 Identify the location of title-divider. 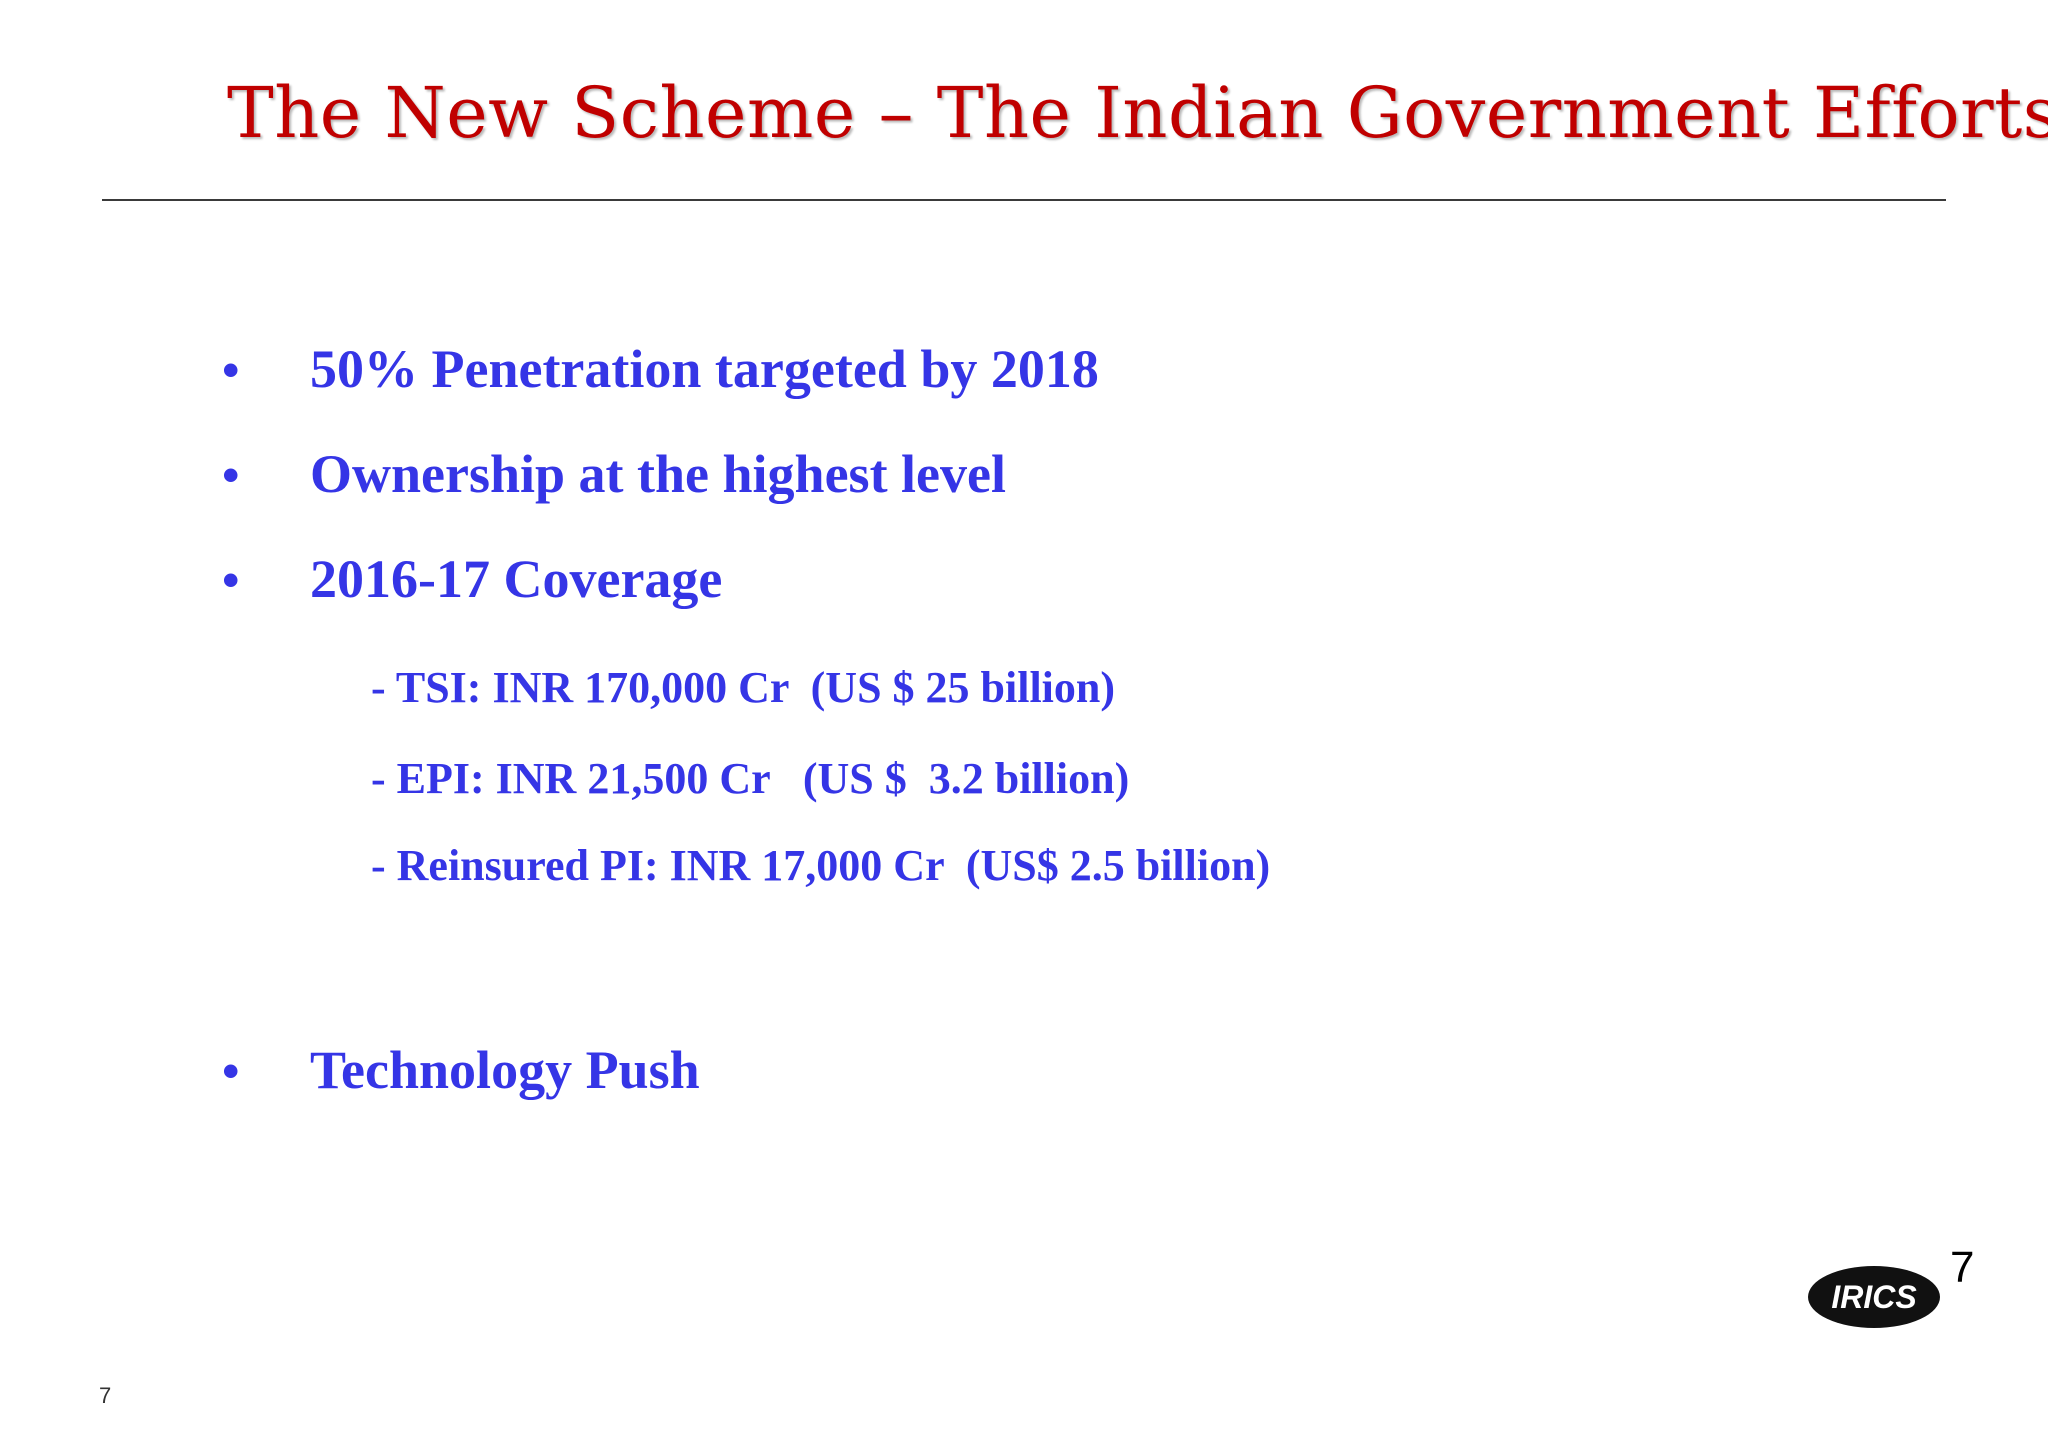
(1024, 200).